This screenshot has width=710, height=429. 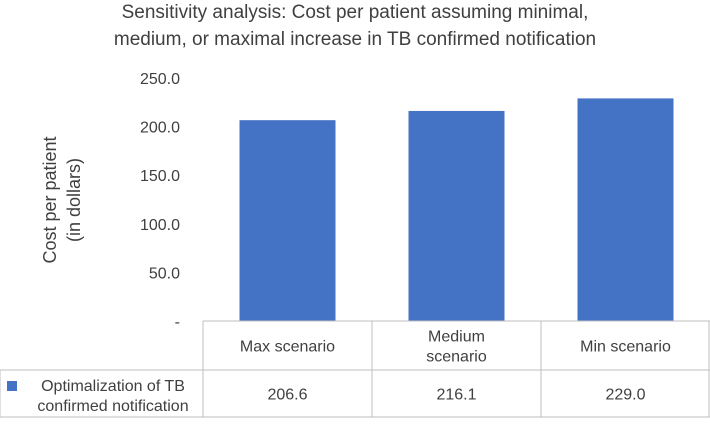 What do you see at coordinates (177, 322) in the screenshot?
I see `y-tick-label: -` at bounding box center [177, 322].